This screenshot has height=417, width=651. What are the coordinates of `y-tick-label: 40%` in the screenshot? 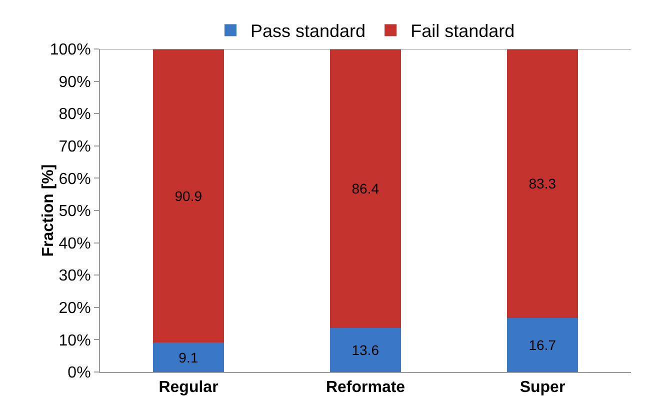 It's located at (74, 243).